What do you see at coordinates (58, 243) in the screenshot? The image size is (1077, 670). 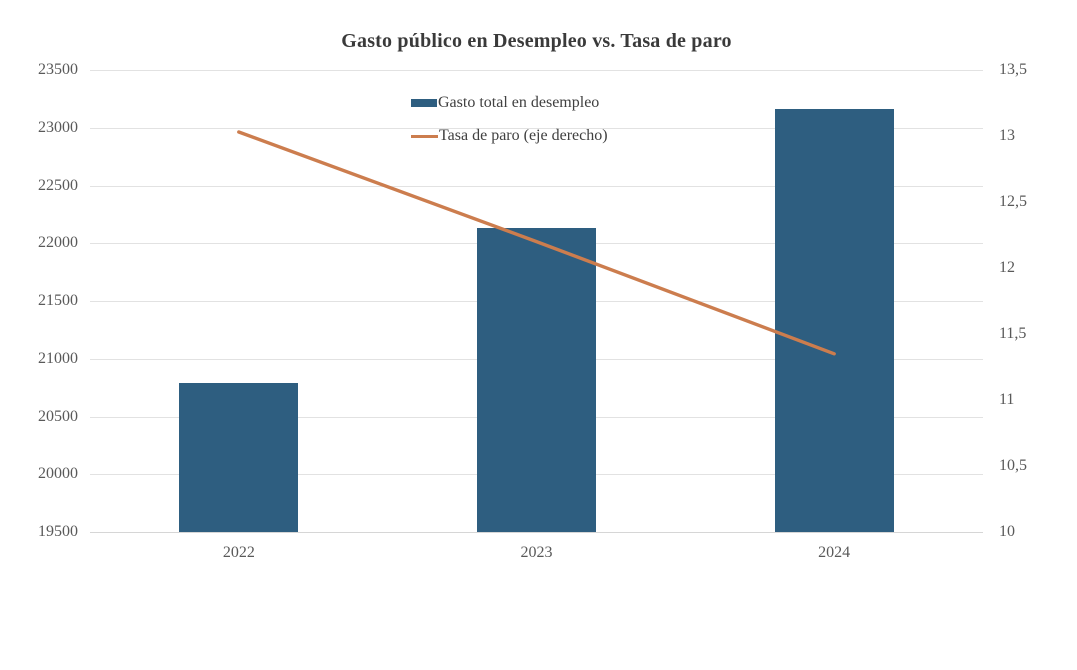 I see `y-axis-left-tick: 22000` at bounding box center [58, 243].